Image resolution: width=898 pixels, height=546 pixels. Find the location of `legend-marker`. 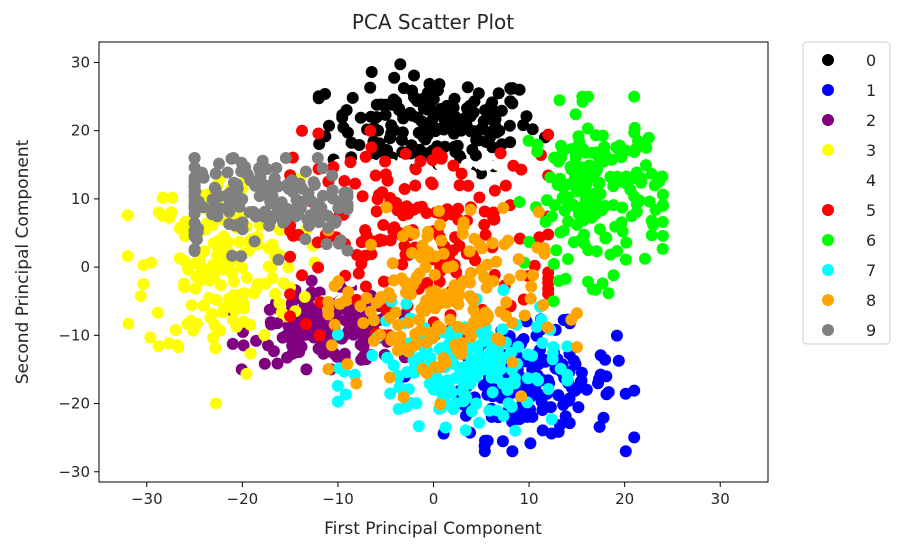

legend-marker is located at coordinates (828, 90).